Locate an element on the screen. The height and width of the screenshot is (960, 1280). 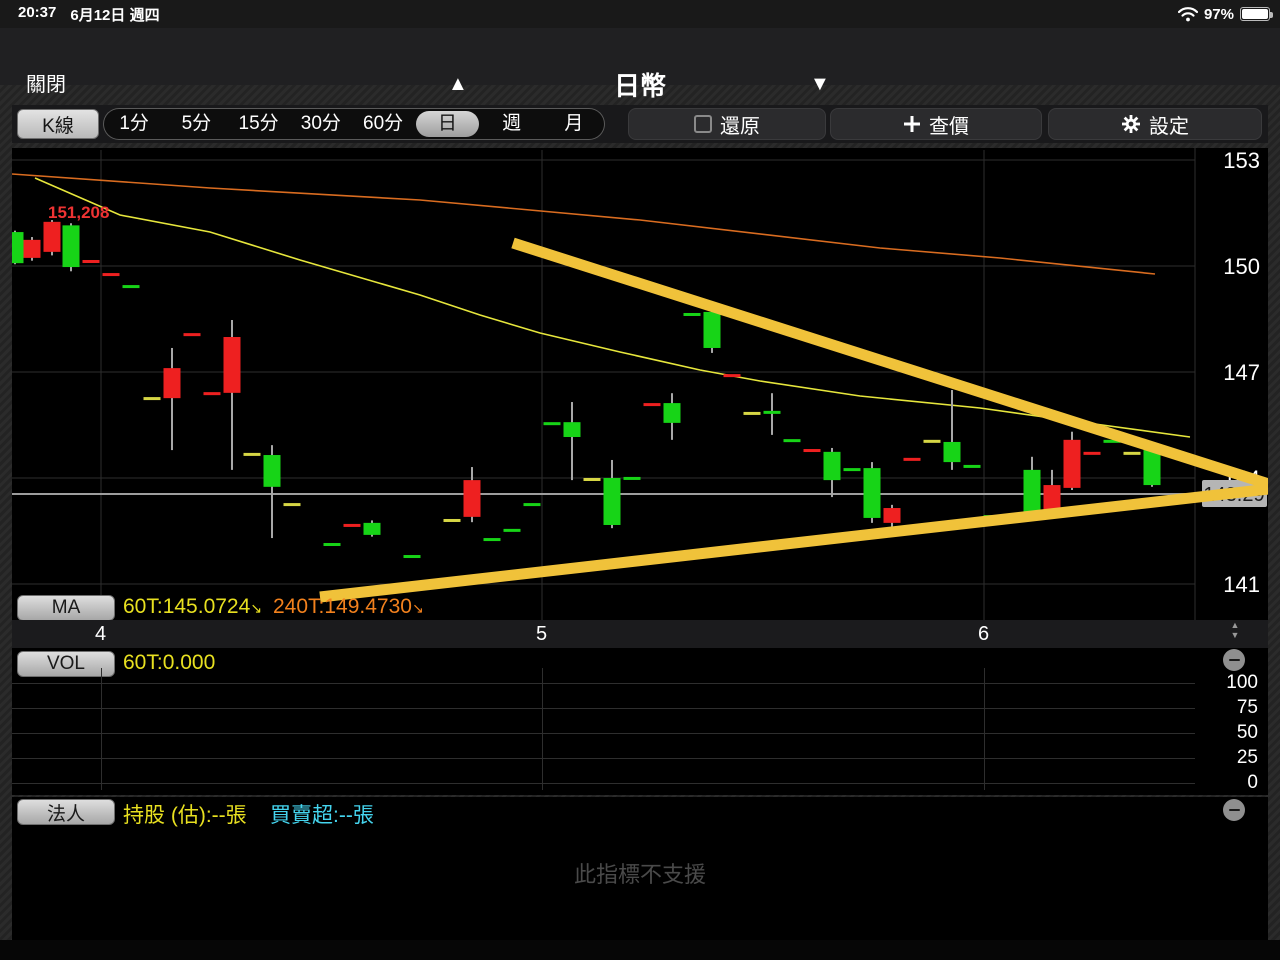
title-bar: 關閉 ▲ 日幣 ▼ is located at coordinates (640, 64).